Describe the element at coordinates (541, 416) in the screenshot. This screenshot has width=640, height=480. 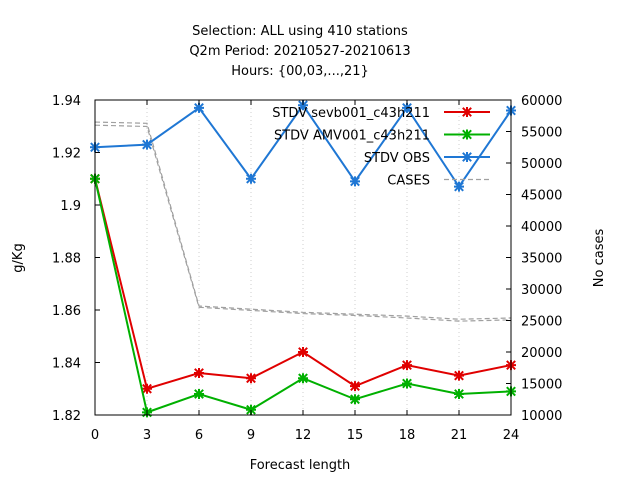
I see `y2-tick-label: 10000` at that location.